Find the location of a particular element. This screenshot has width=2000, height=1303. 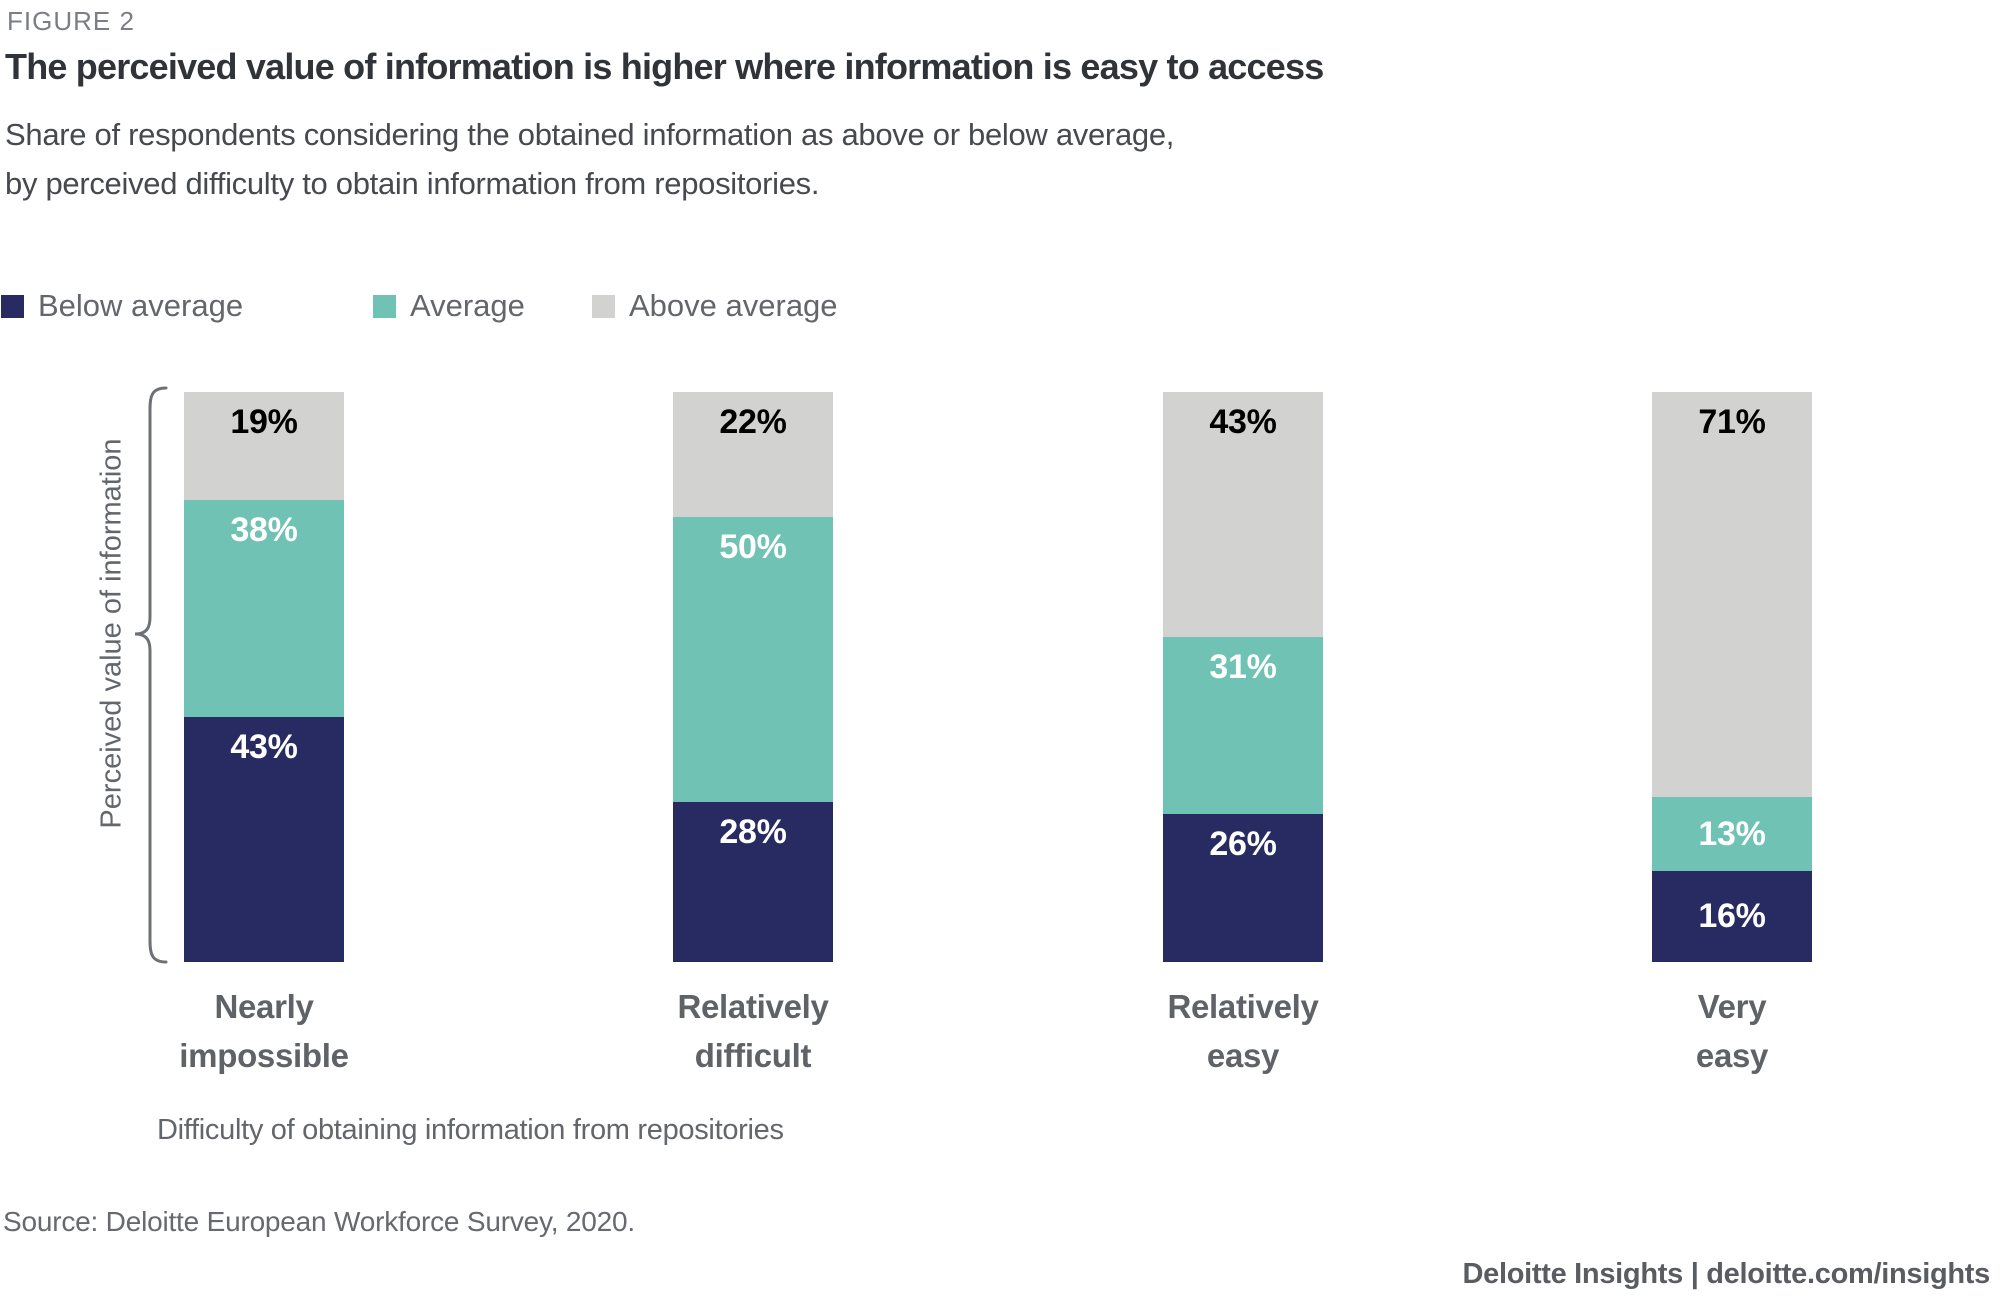

value-label: 22% is located at coordinates (753, 422).